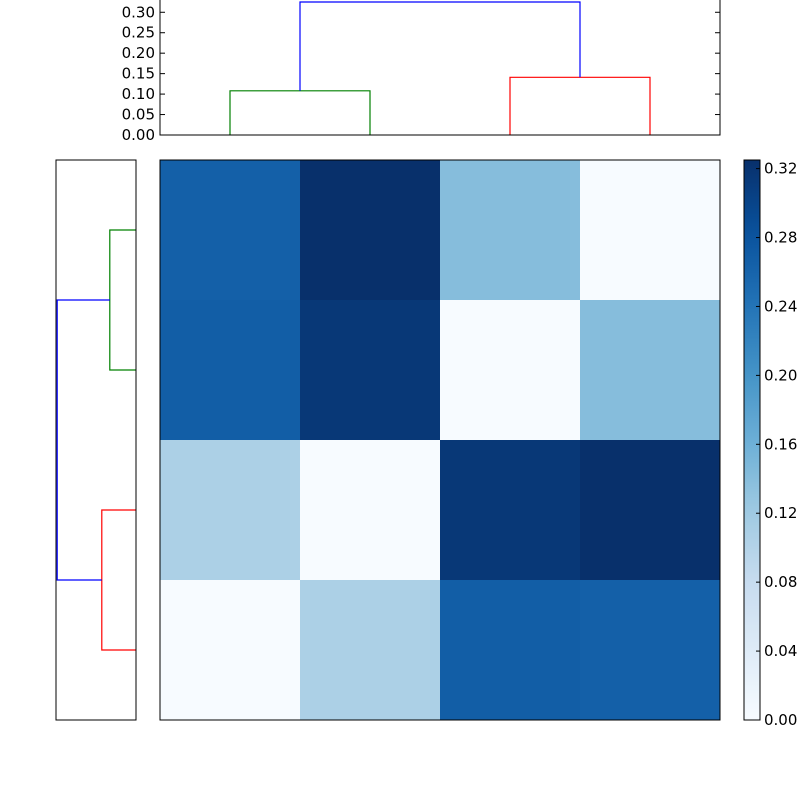  What do you see at coordinates (138, 53) in the screenshot?
I see `top-dendrogram-ytick-label: 0.20` at bounding box center [138, 53].